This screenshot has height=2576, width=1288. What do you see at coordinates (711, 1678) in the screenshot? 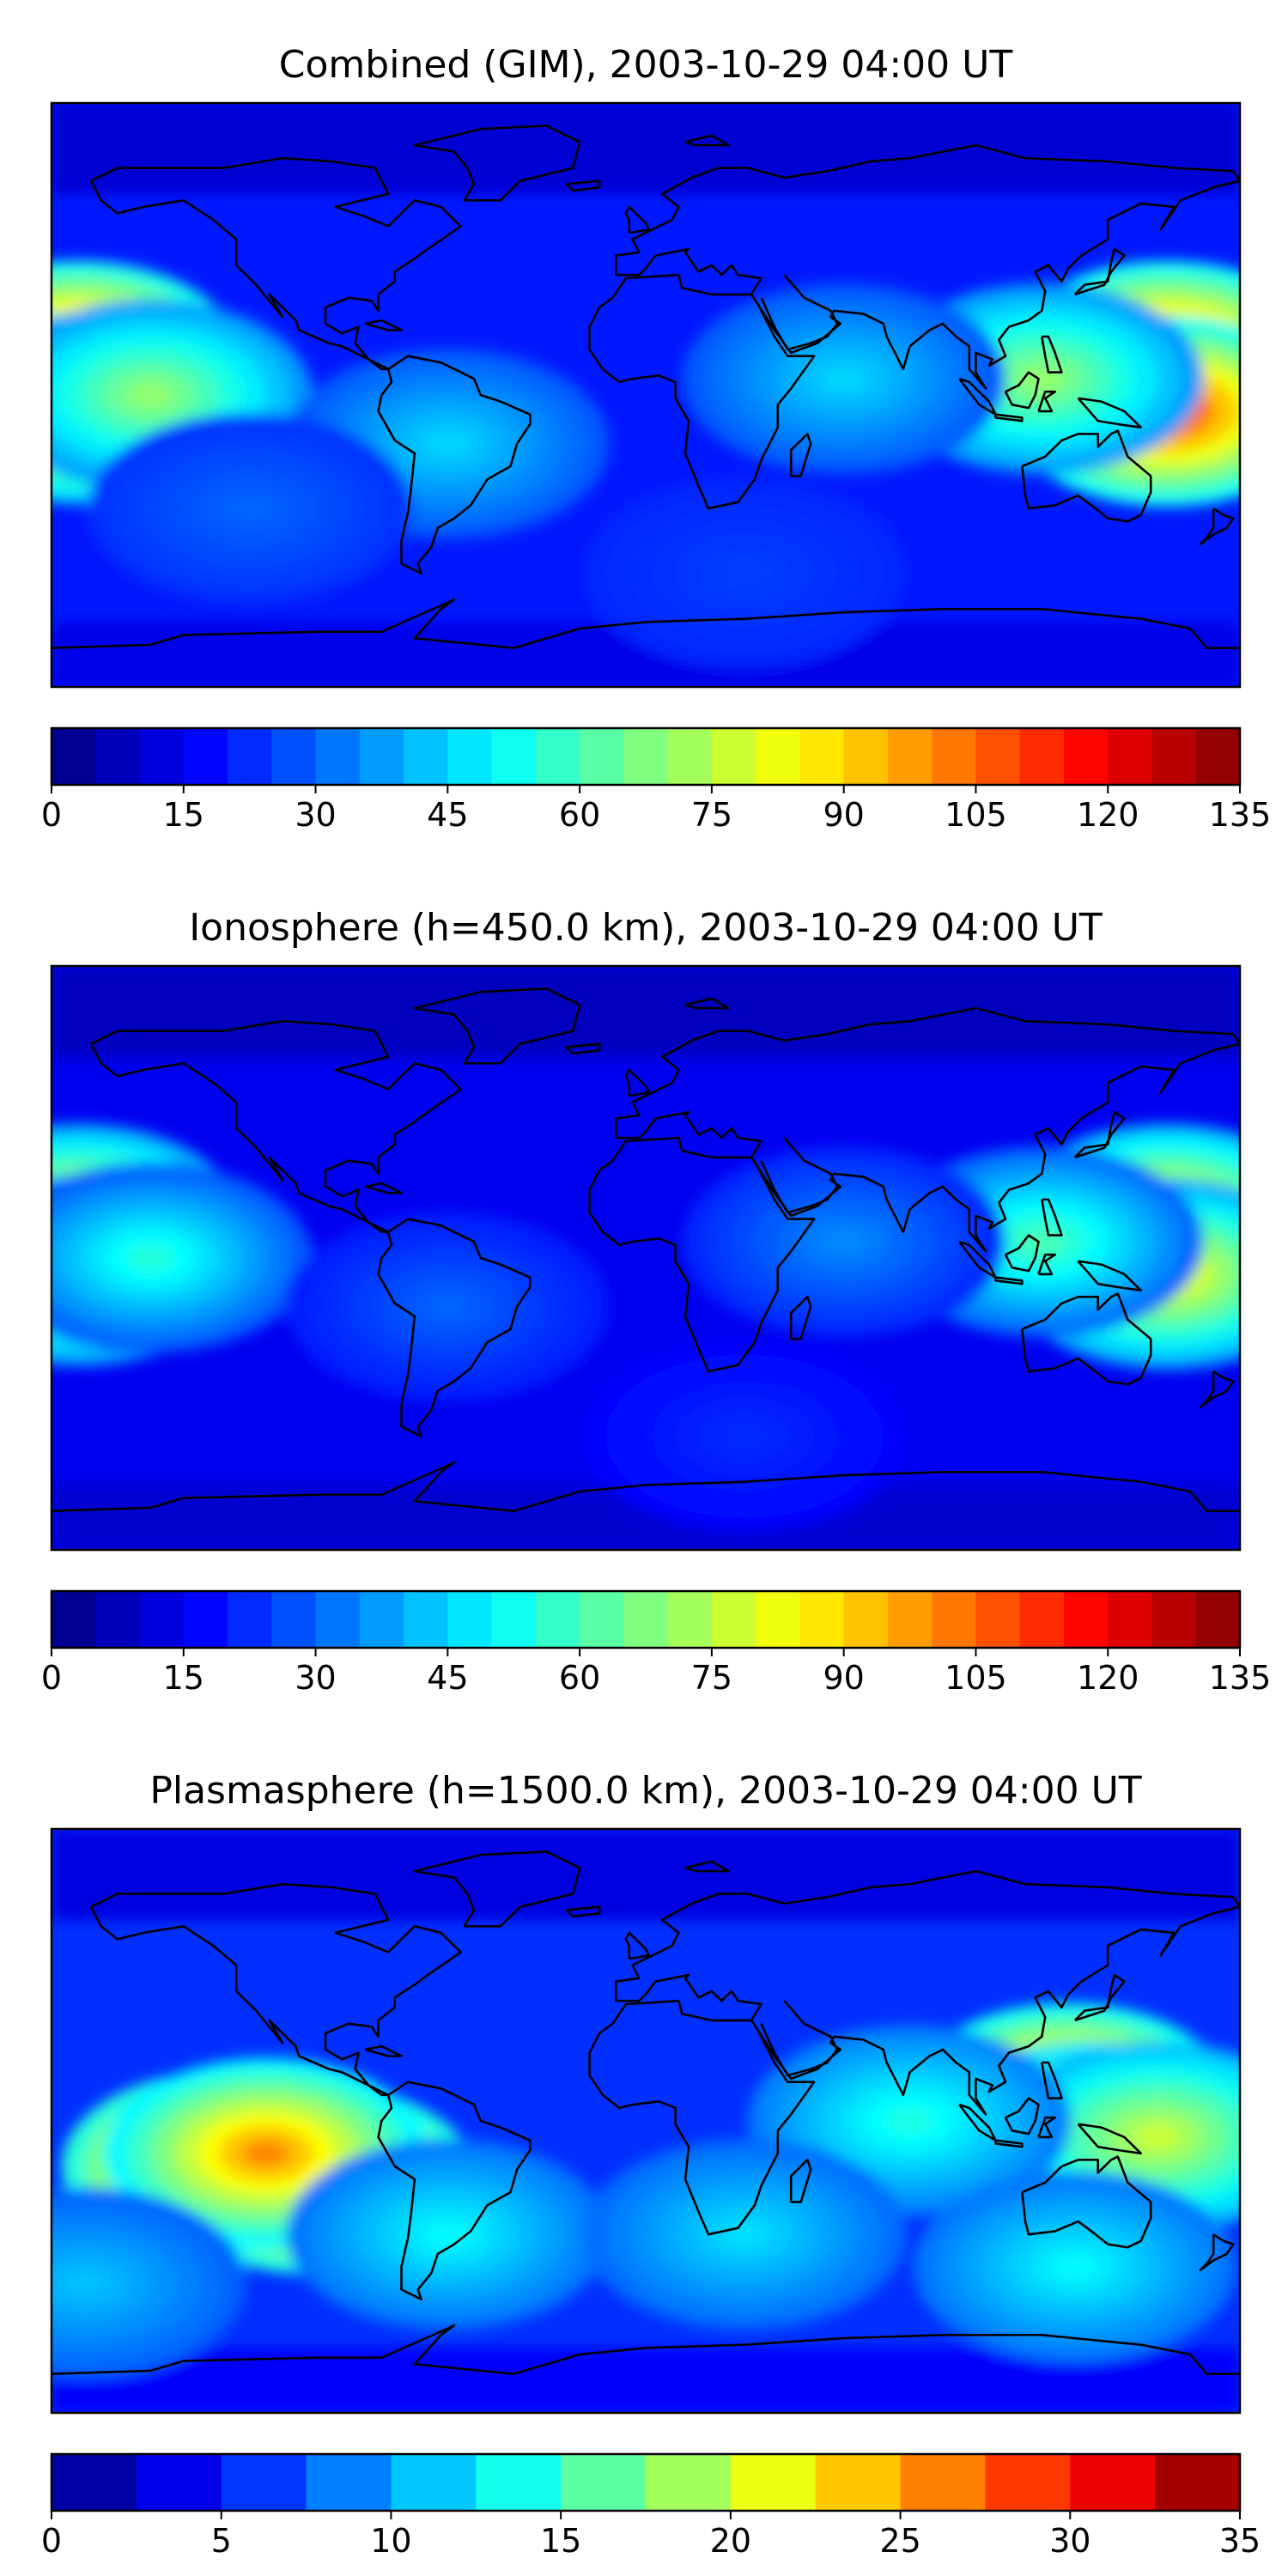
I see `colorbar-tick-label: 75` at bounding box center [711, 1678].